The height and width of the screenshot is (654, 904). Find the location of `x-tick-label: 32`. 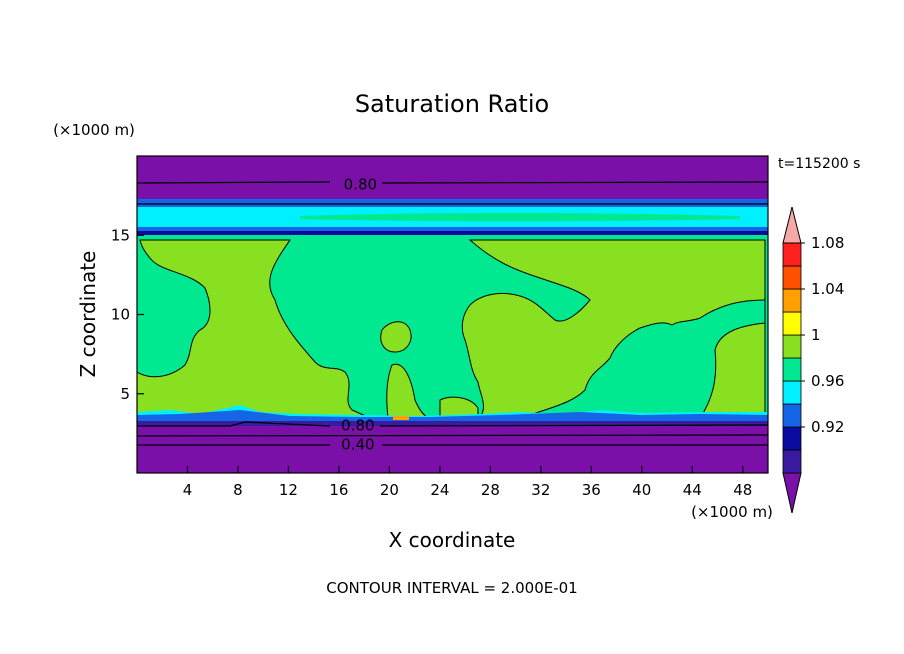

x-tick-label: 32 is located at coordinates (540, 490).